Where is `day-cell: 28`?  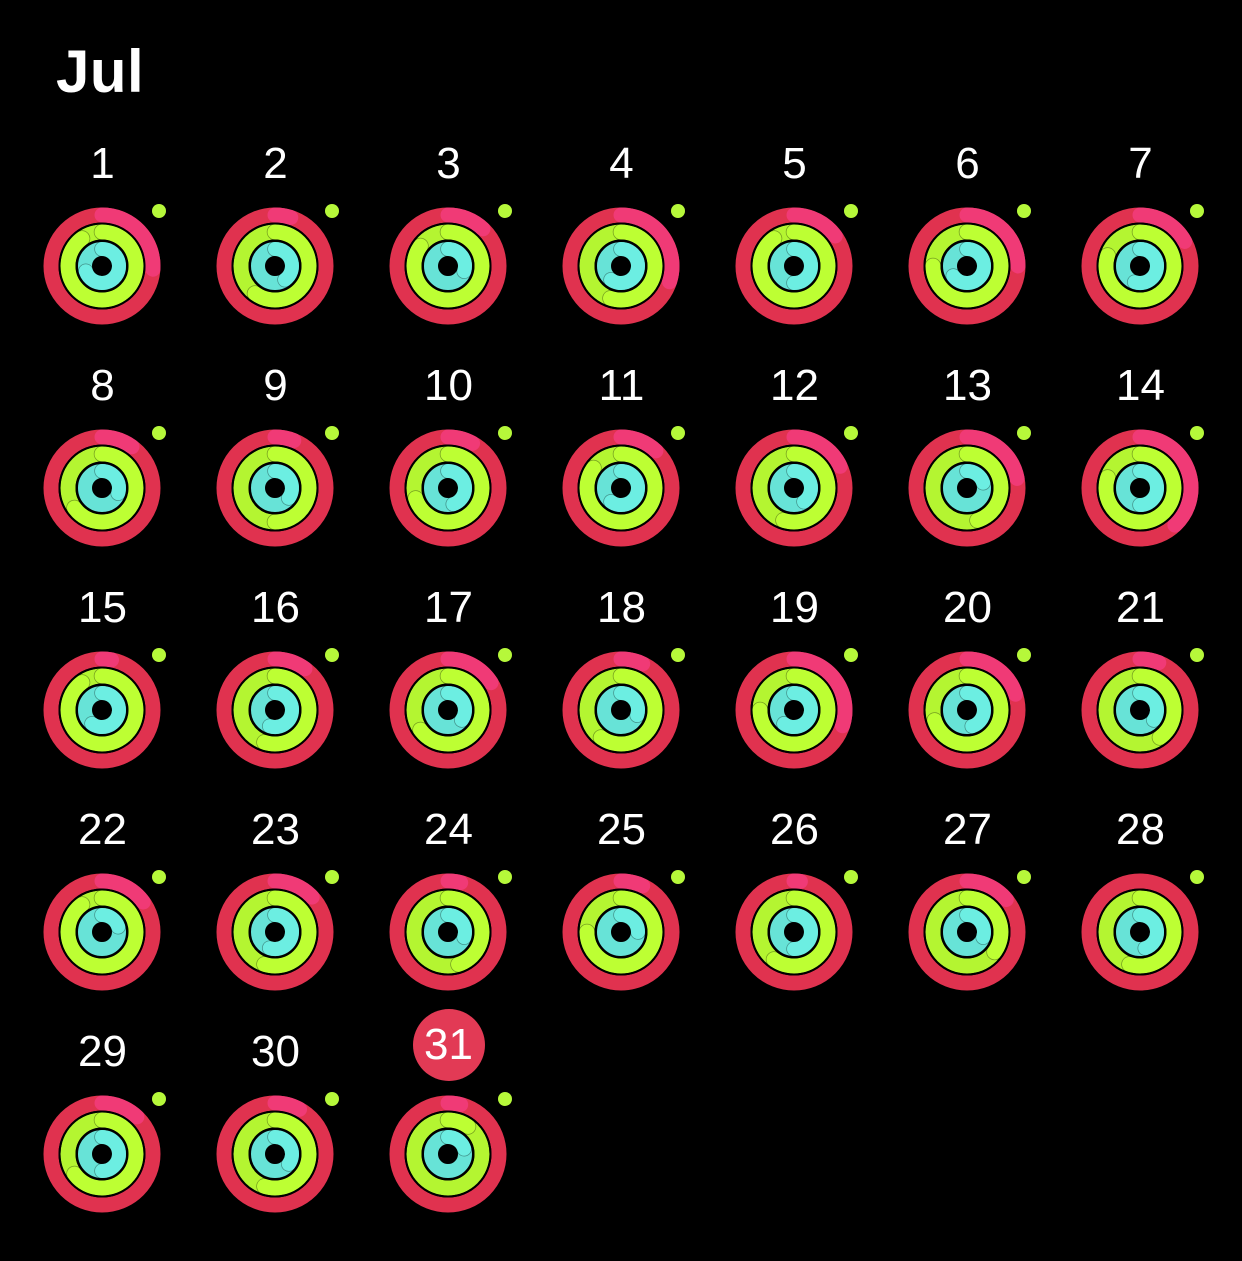
day-cell: 28 is located at coordinates (1140, 911).